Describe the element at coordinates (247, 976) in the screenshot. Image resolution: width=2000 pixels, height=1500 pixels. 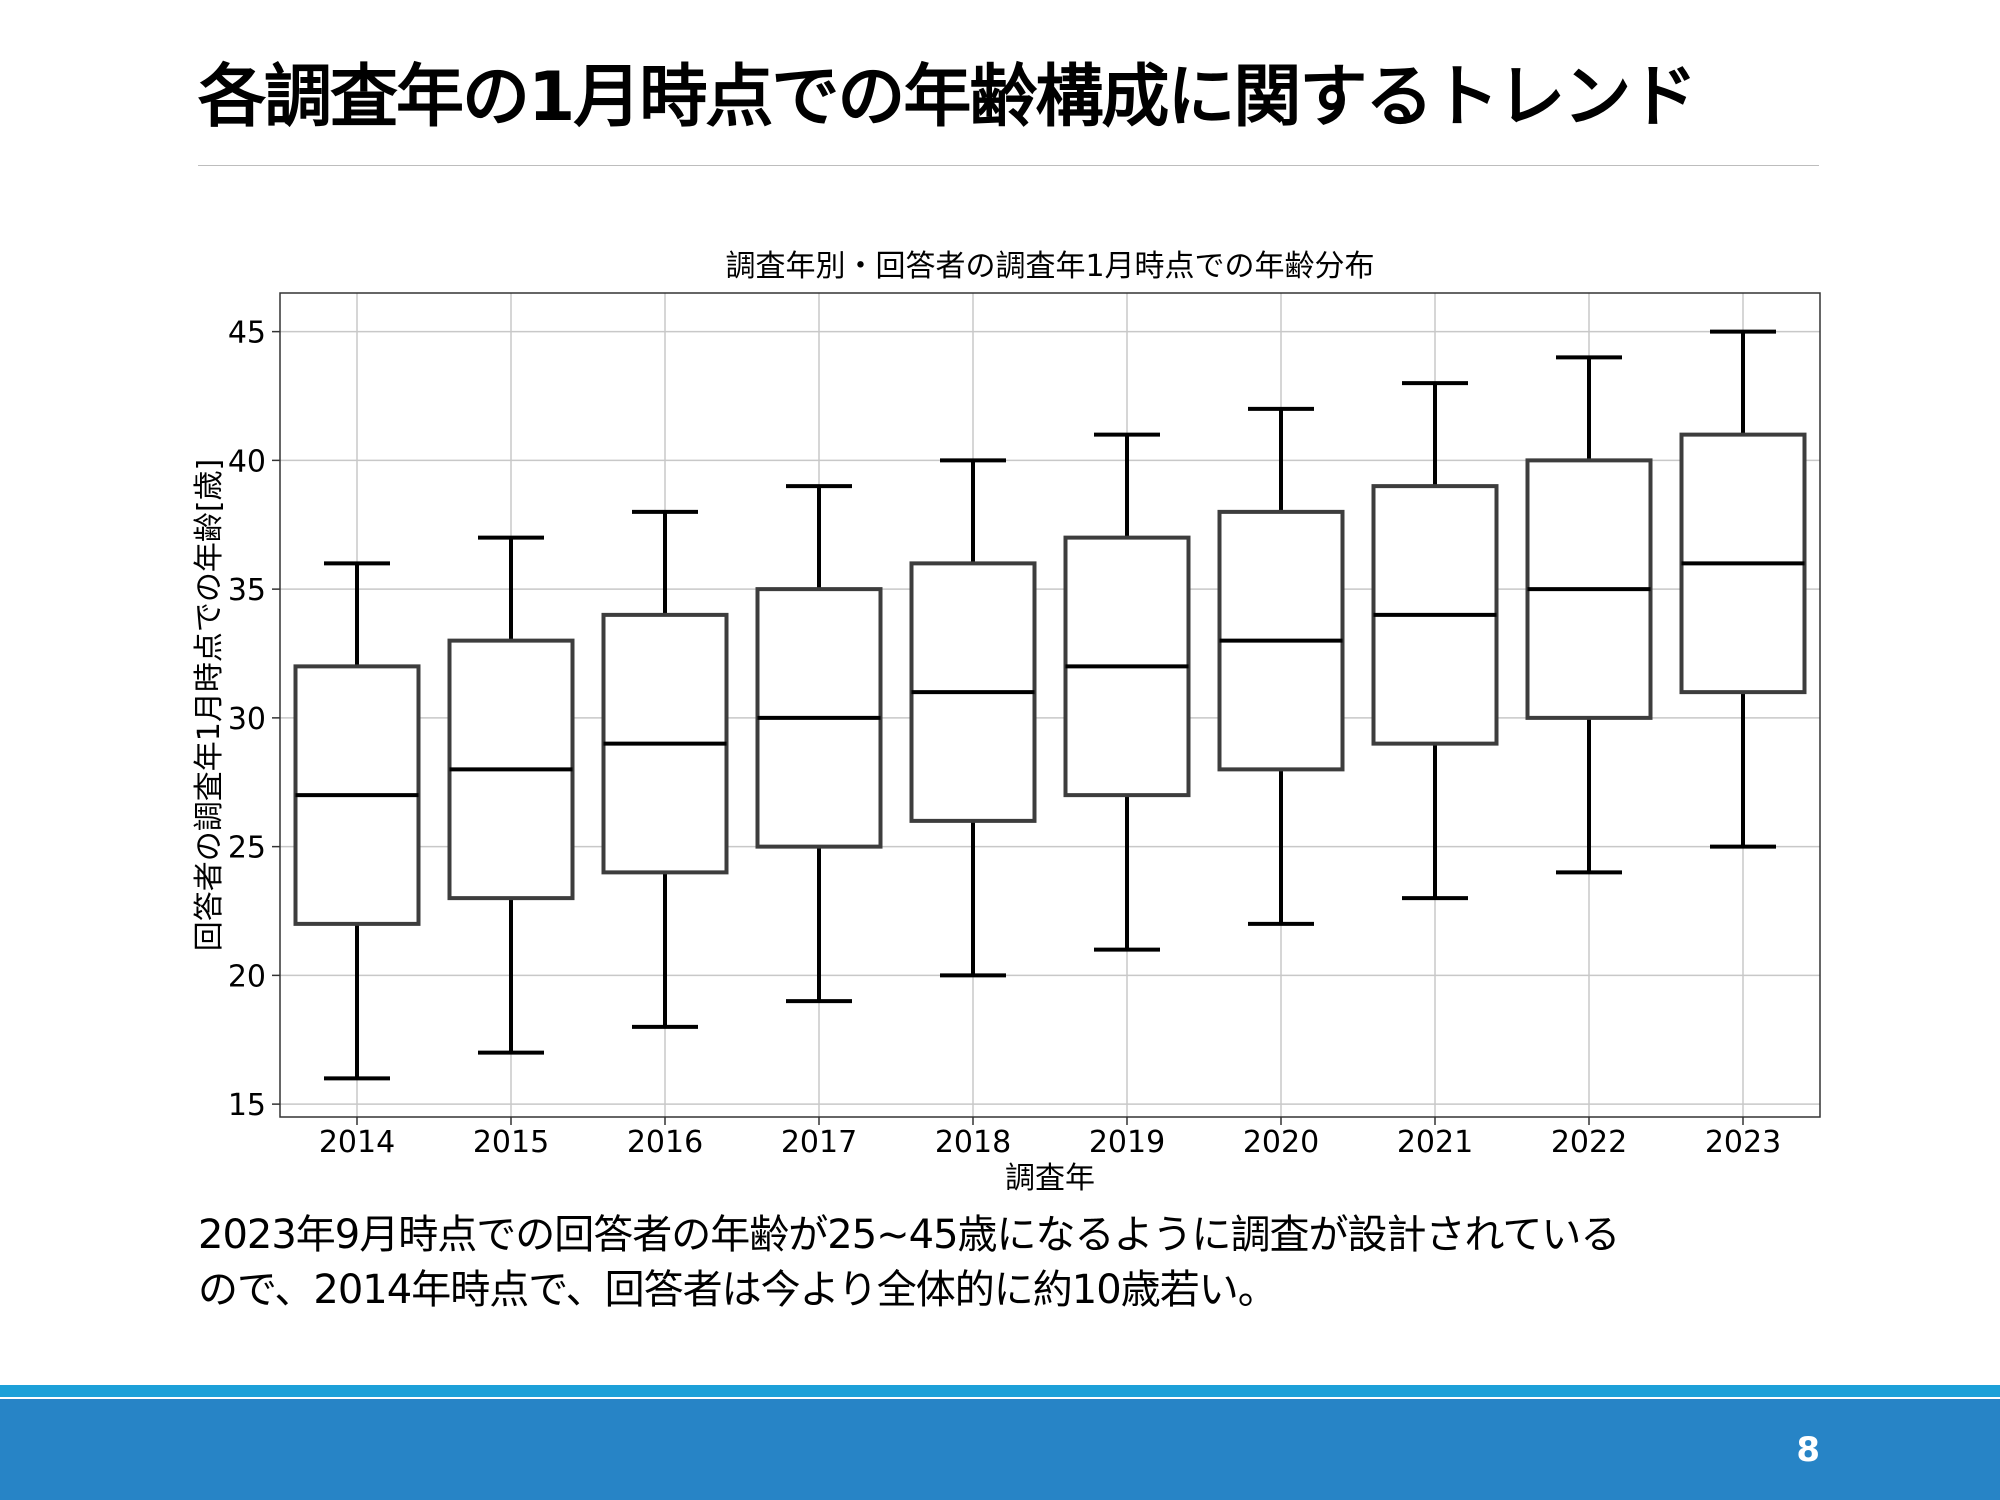
I see `y-tick-label: 20` at that location.